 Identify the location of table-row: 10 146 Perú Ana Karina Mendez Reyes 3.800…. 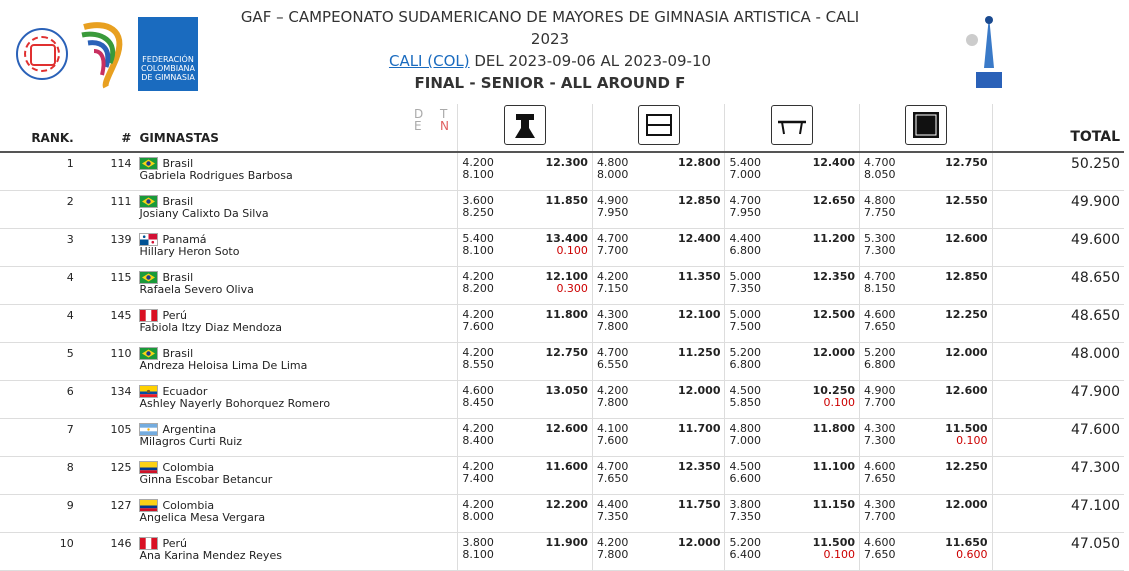
(562, 551).